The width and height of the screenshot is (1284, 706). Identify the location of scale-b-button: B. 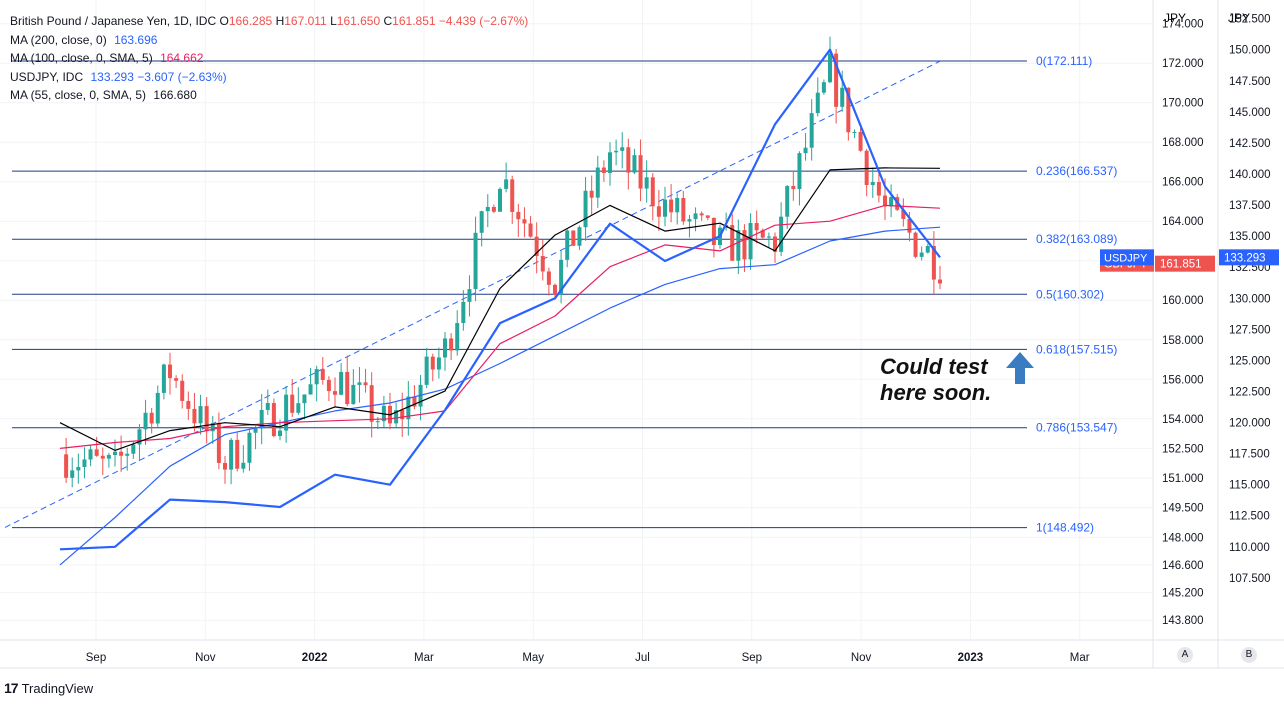
(1249, 655).